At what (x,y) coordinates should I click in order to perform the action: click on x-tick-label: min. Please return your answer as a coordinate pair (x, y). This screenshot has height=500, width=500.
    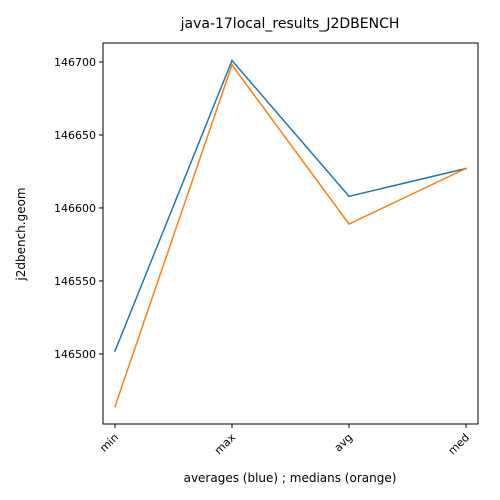
    Looking at the image, I should click on (109, 443).